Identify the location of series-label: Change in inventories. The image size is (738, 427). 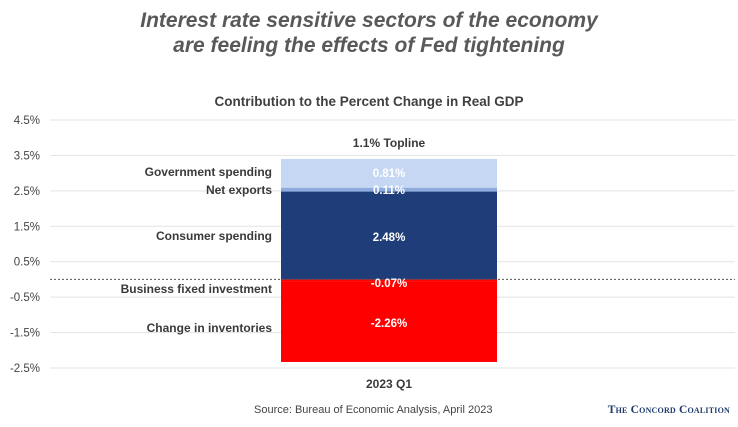
(210, 328).